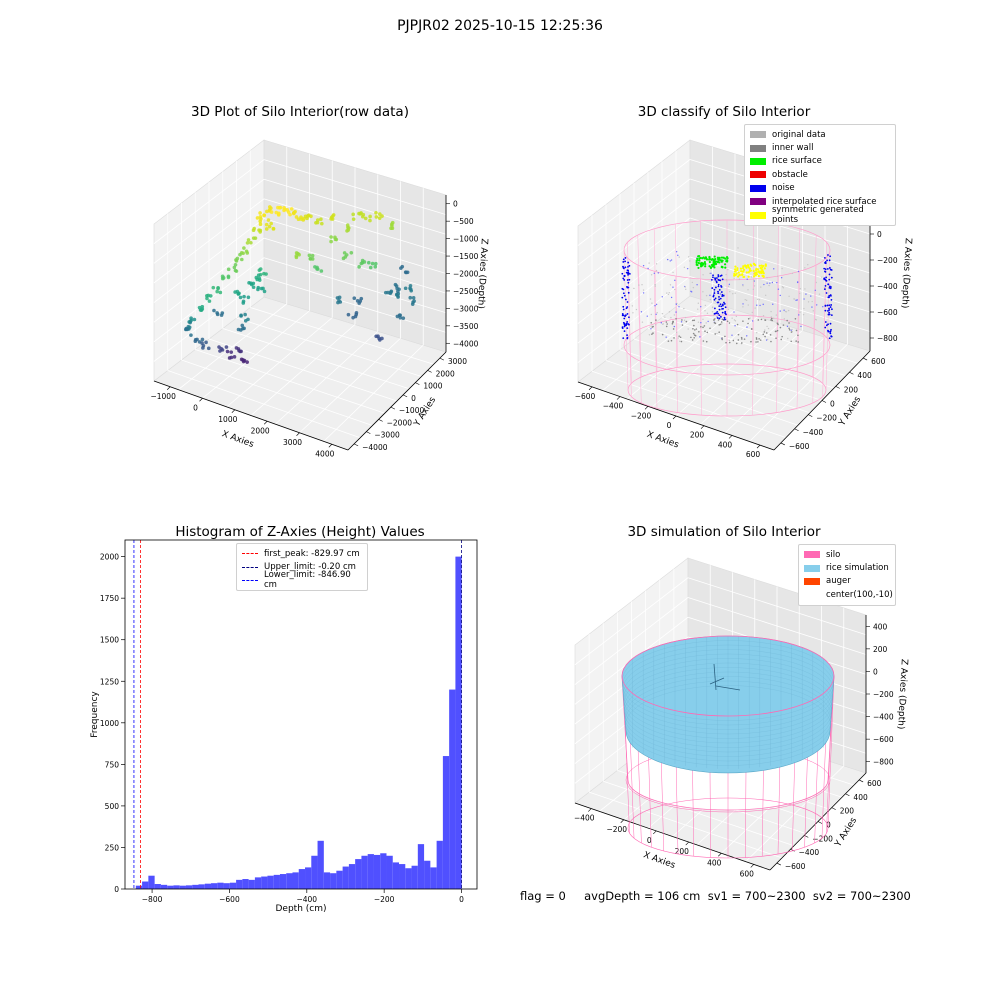 Image resolution: width=1000 pixels, height=1000 pixels. Describe the element at coordinates (777, 606) in the screenshot. I see `p4-grid` at that location.